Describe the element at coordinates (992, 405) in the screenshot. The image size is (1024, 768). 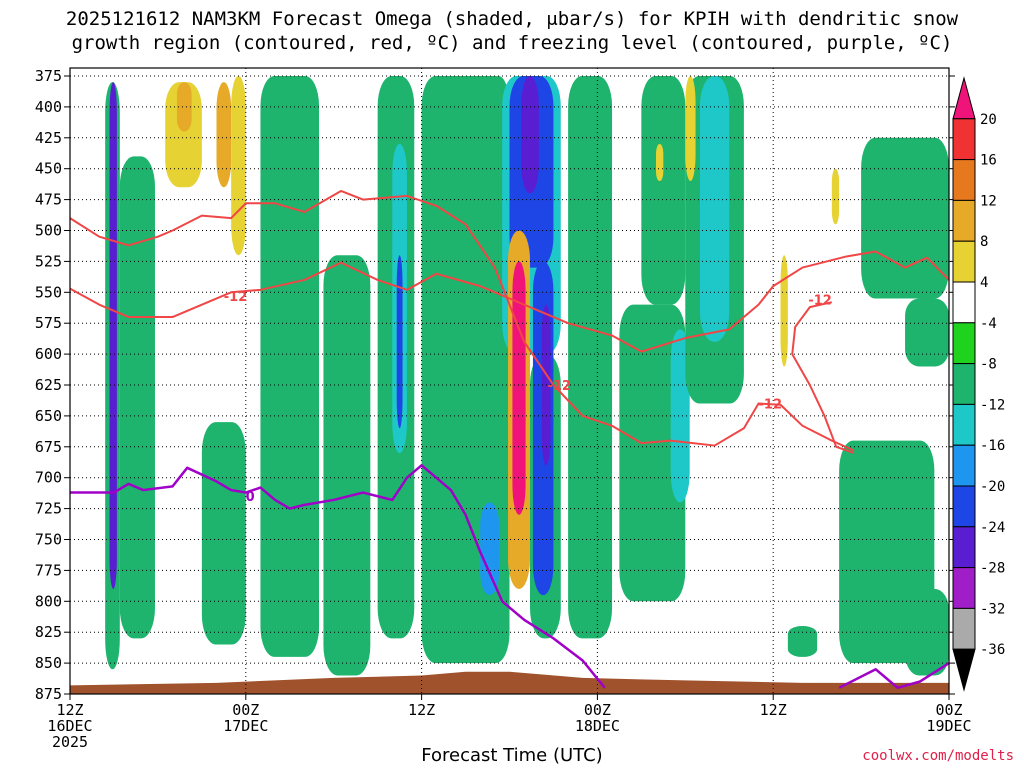
I see `colorbar-label-7: -12` at that location.